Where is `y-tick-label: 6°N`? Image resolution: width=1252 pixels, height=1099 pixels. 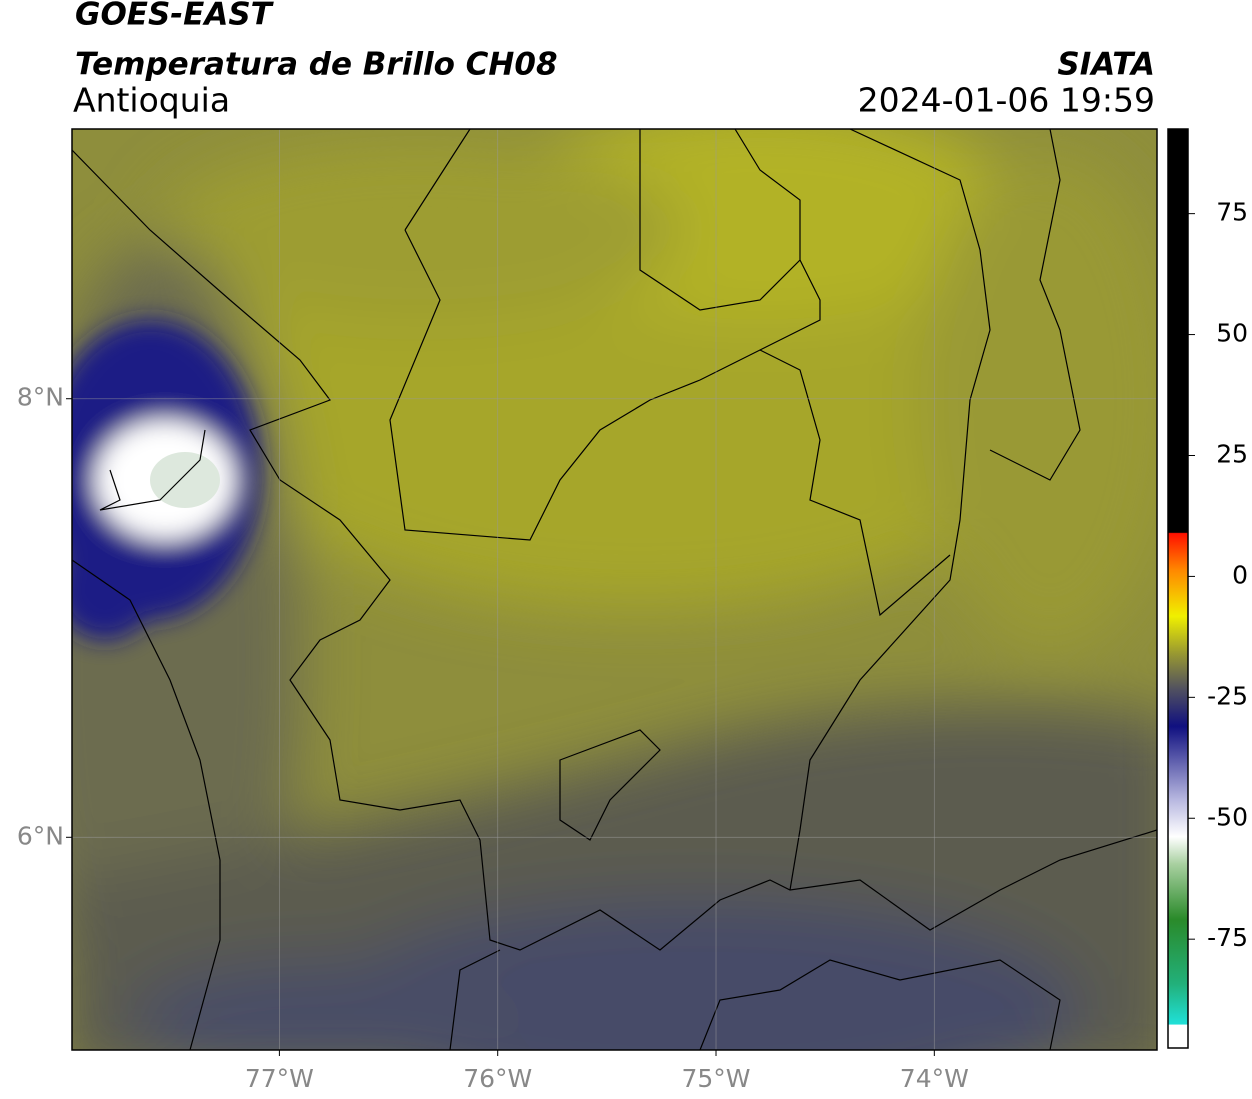
y-tick-label: 6°N is located at coordinates (40, 835).